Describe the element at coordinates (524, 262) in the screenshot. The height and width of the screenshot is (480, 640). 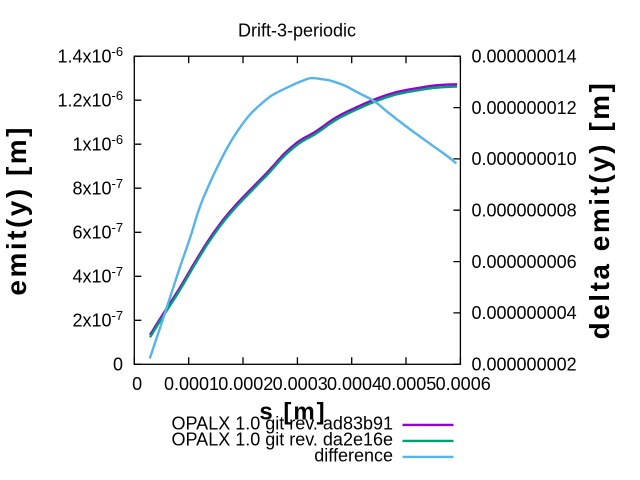
I see `svg-text: 0.000000006` at that location.